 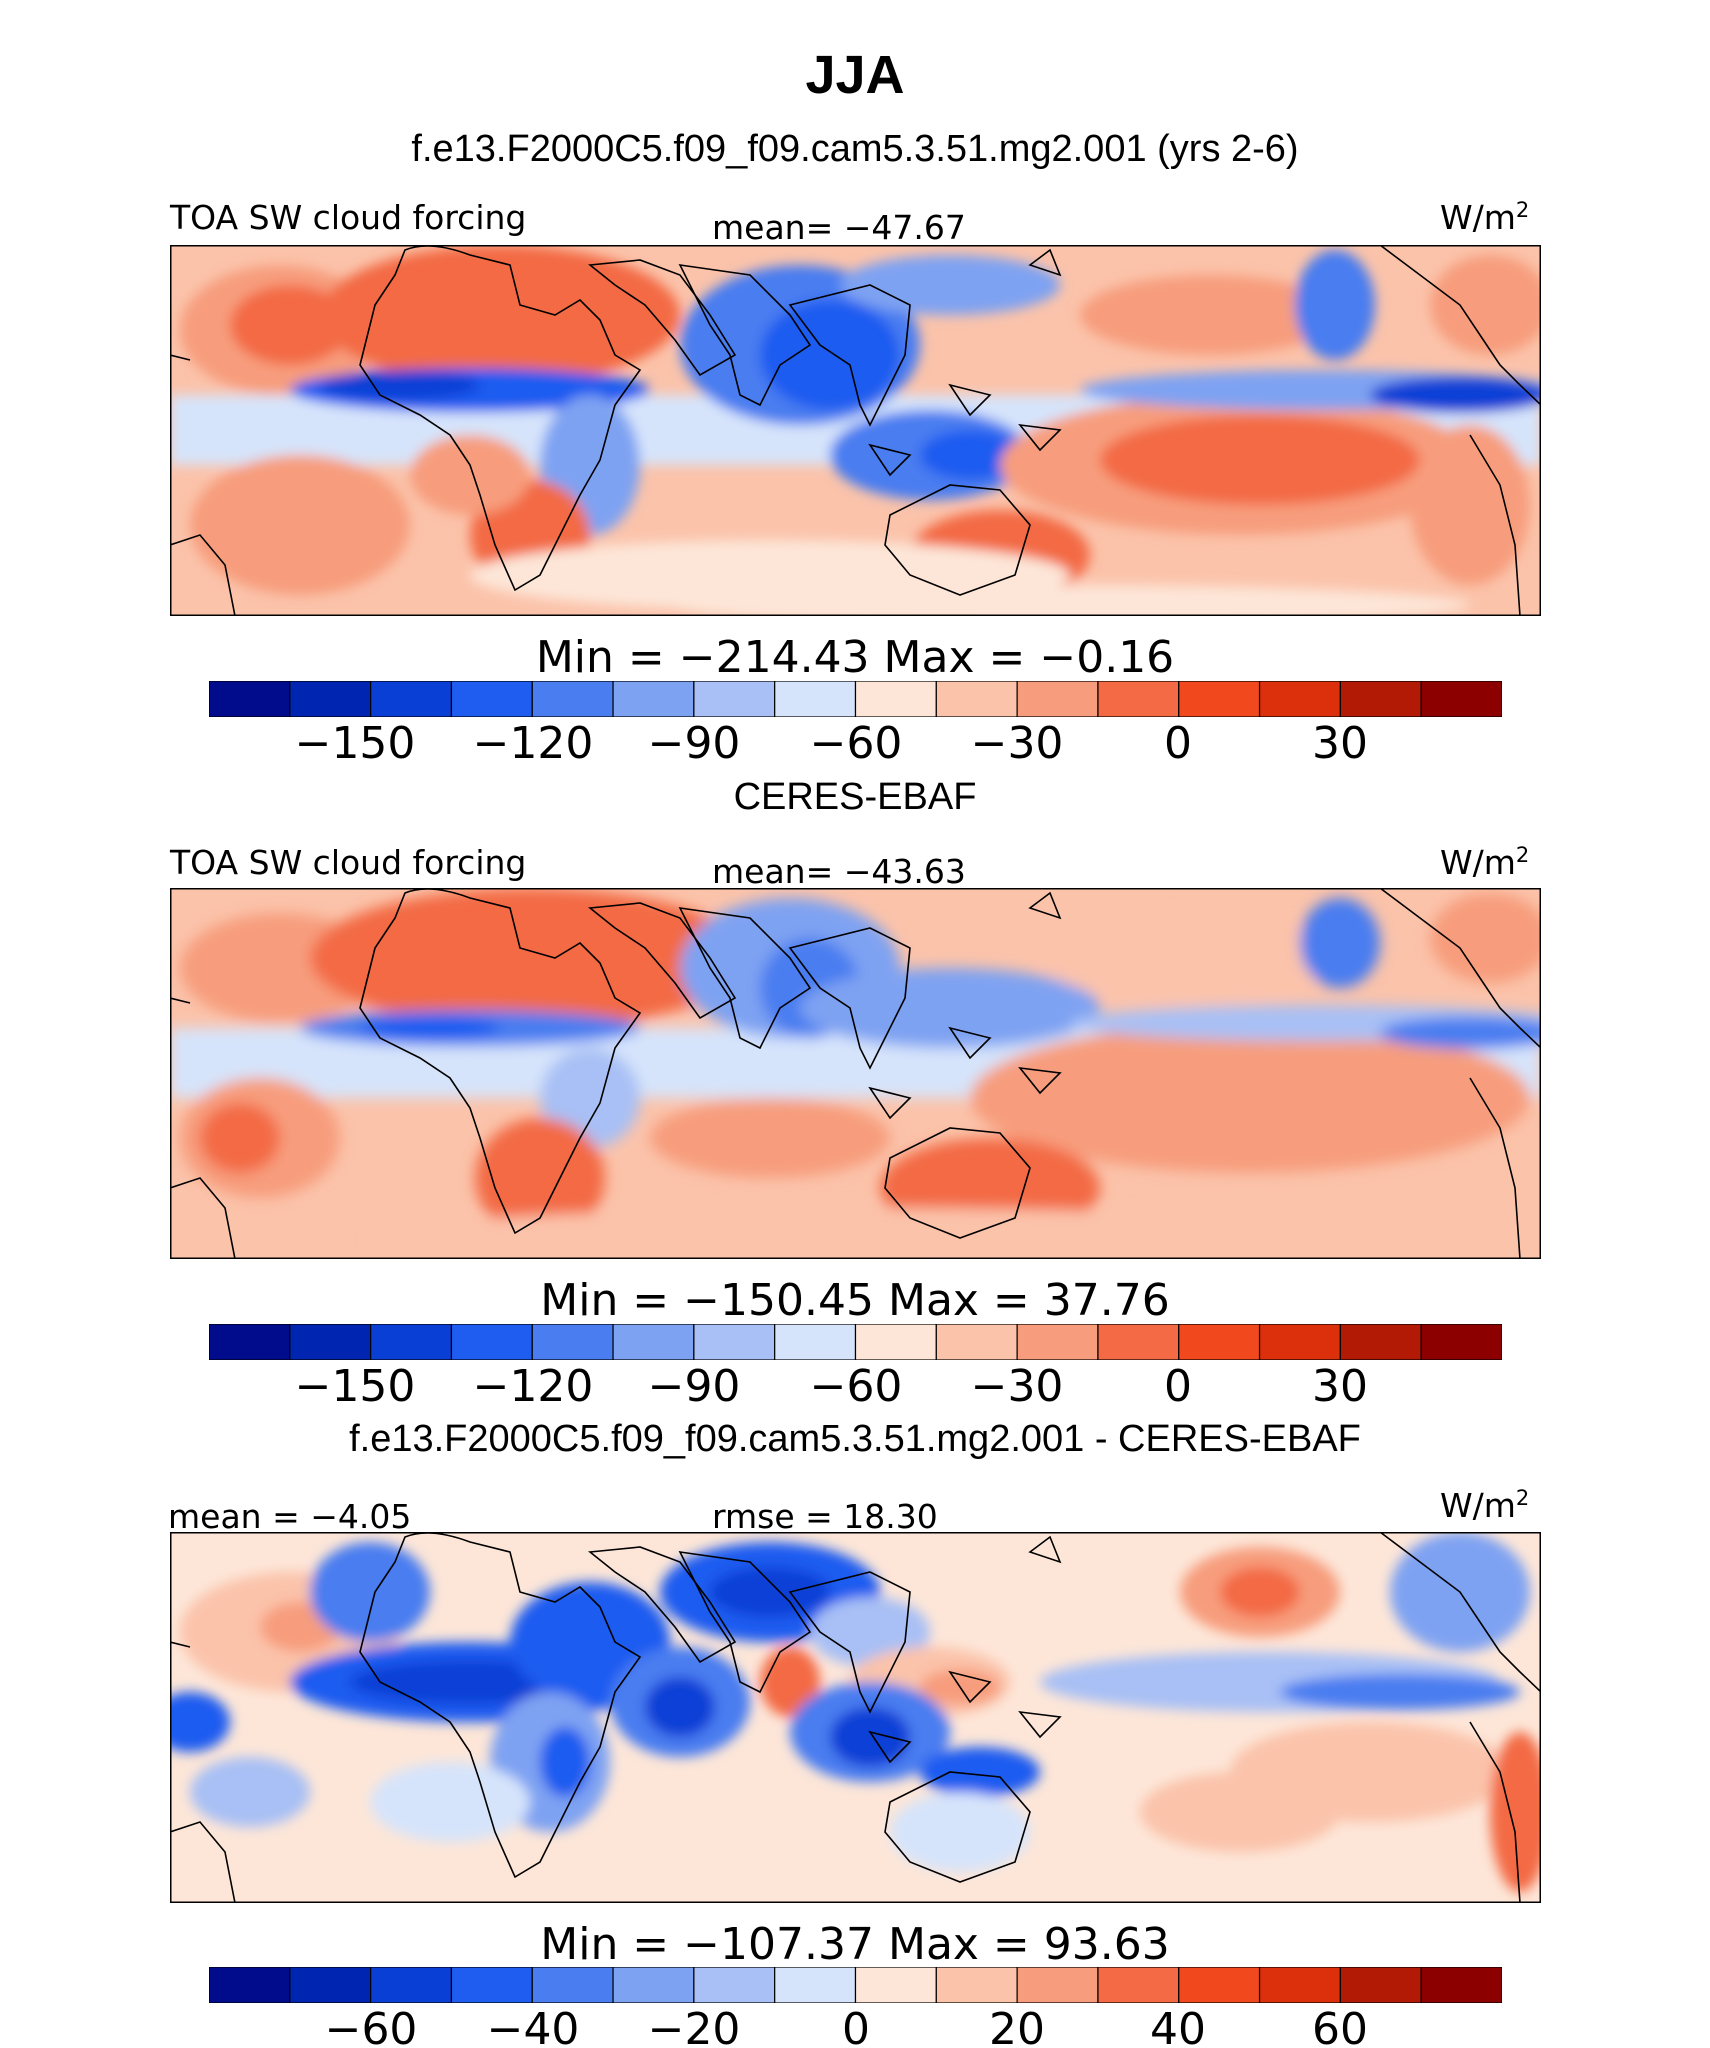 What do you see at coordinates (355, 1386) in the screenshot?
I see `panel2-tick: −150` at bounding box center [355, 1386].